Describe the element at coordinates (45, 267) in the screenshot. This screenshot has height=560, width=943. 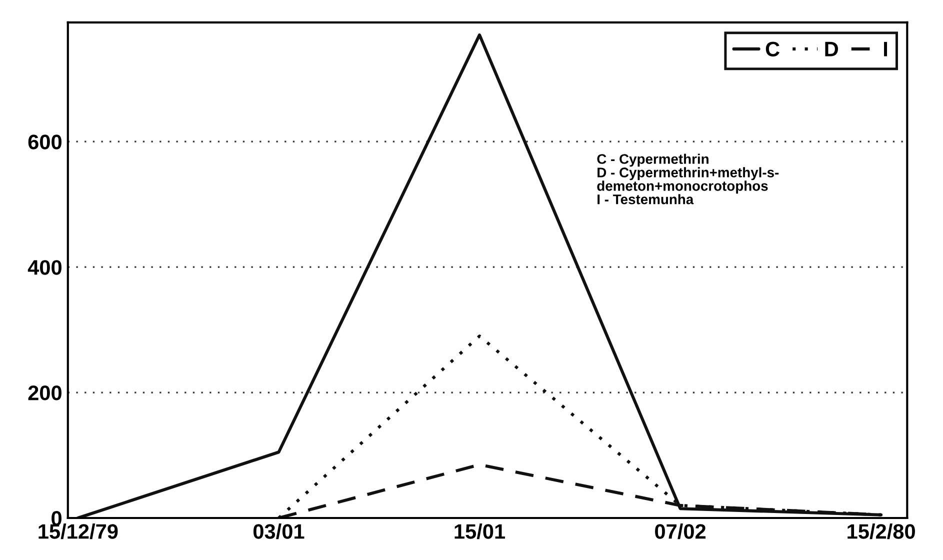
I see `y-tick-label: 400` at that location.